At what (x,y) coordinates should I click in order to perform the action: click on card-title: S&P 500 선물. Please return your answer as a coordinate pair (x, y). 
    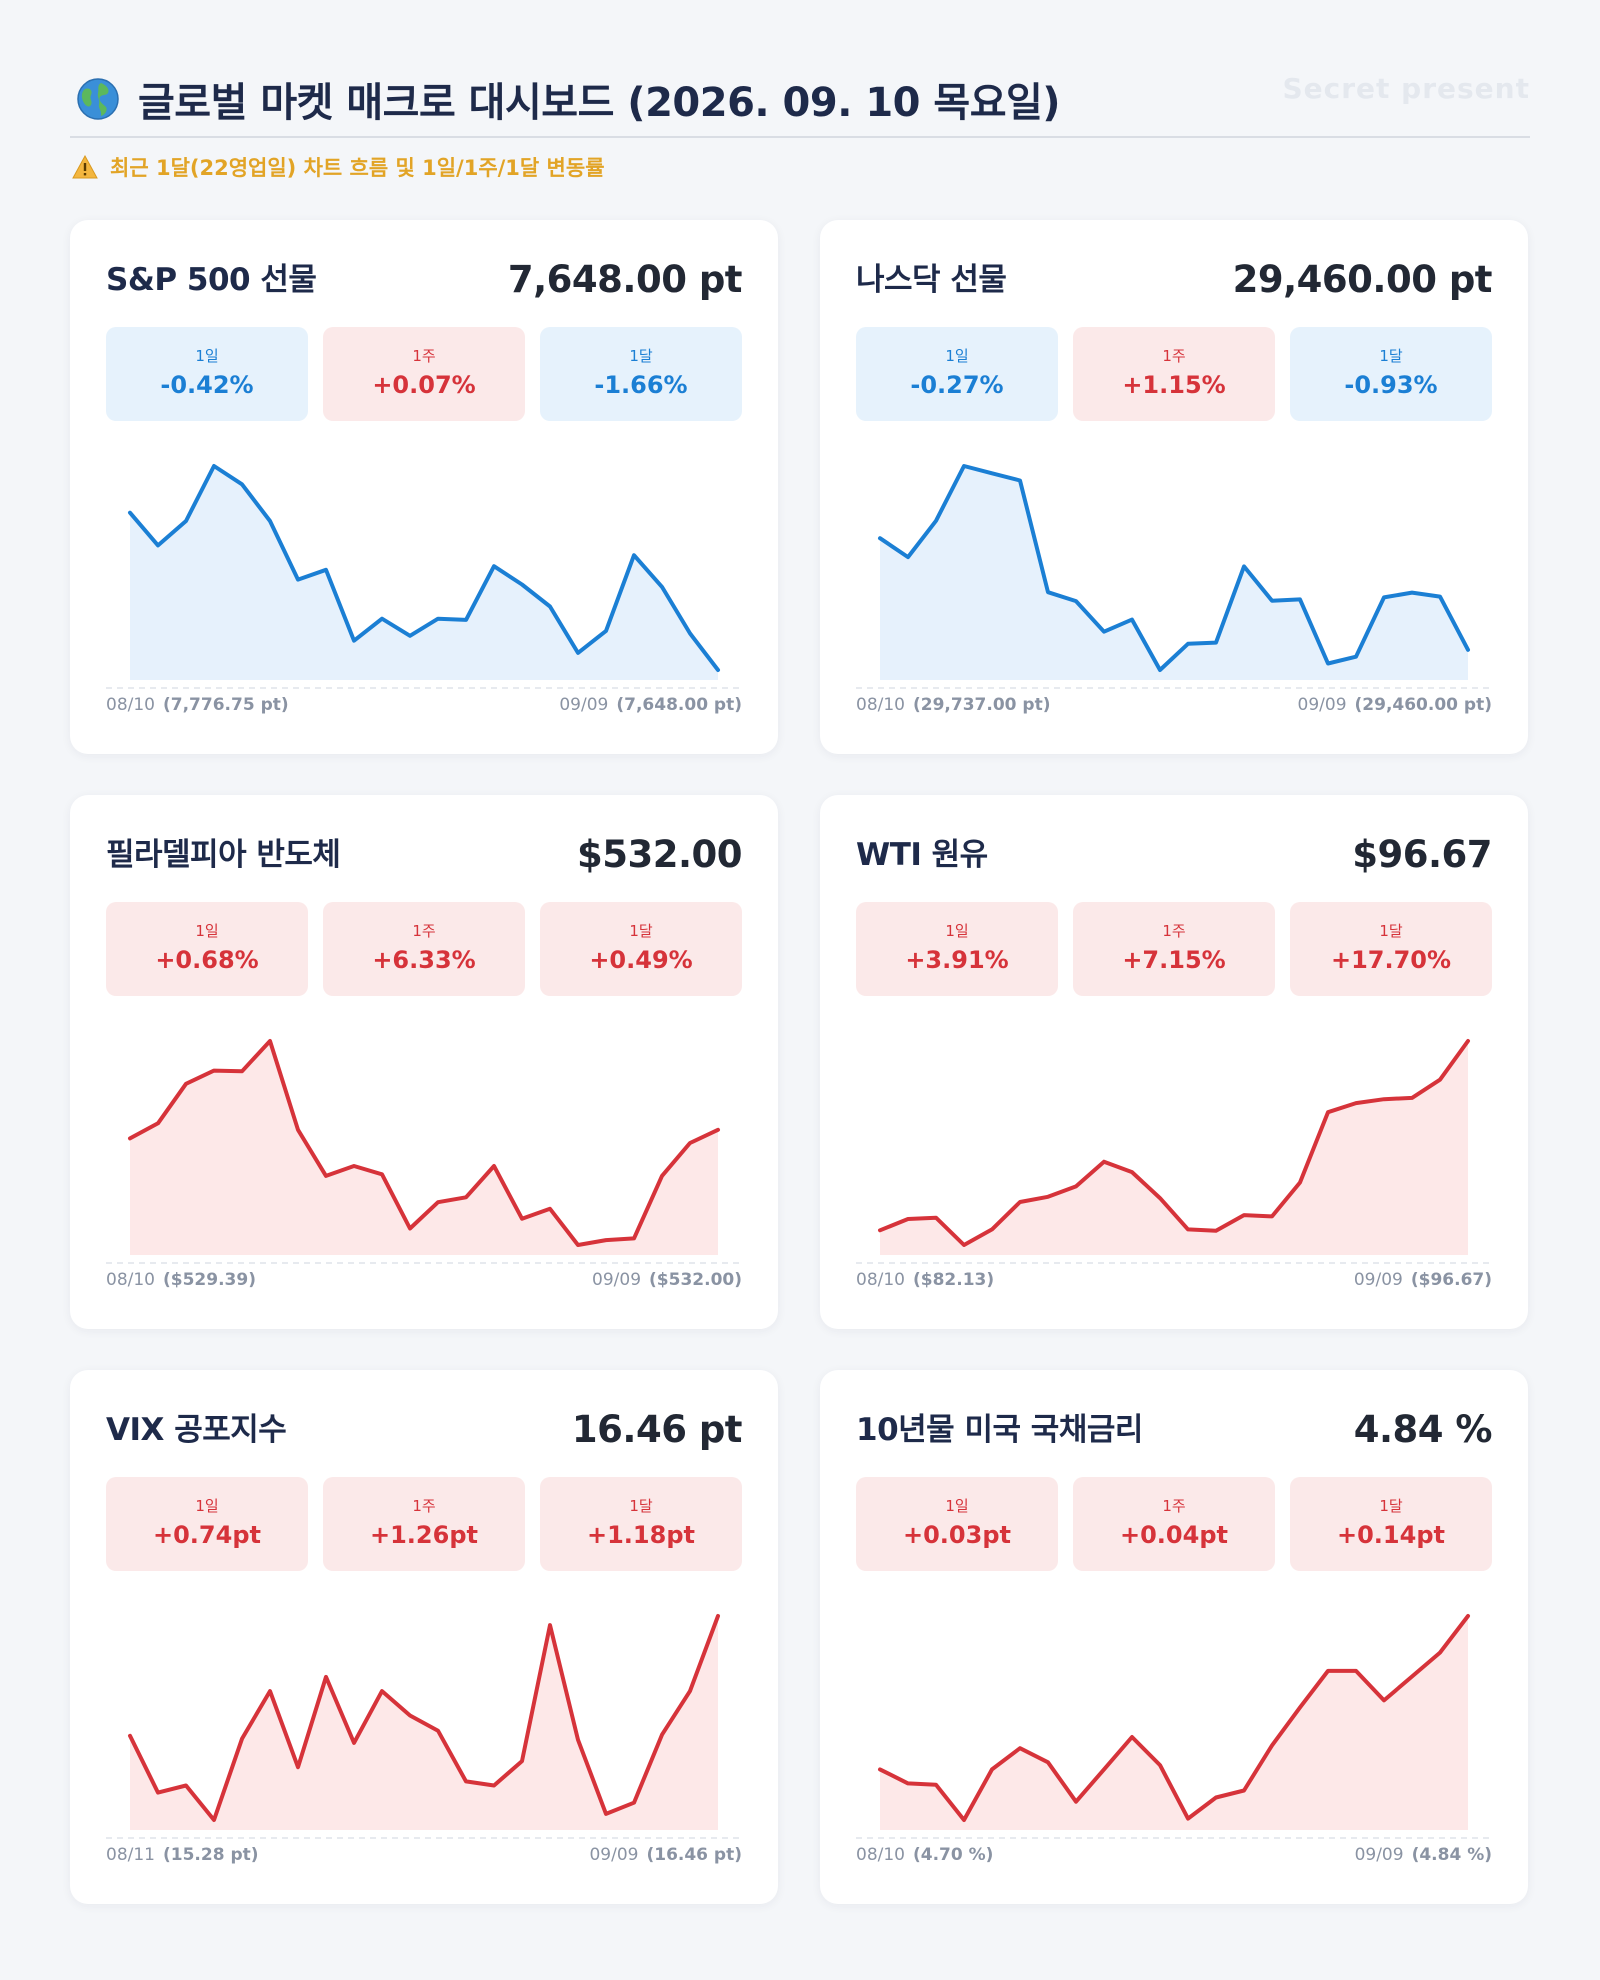
    Looking at the image, I should click on (211, 280).